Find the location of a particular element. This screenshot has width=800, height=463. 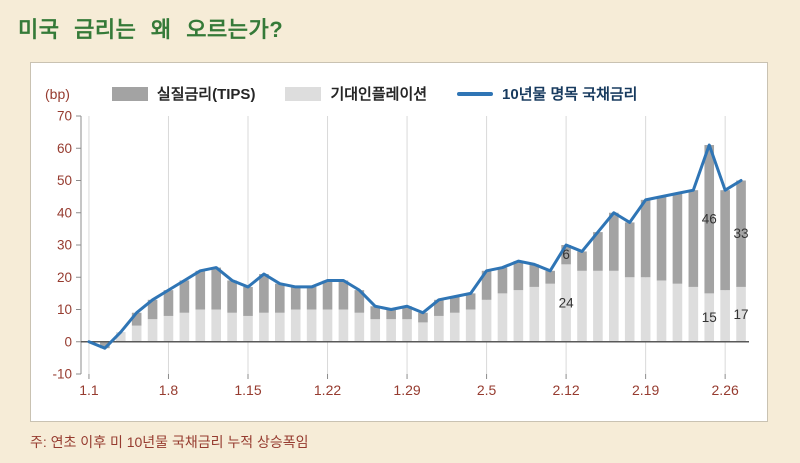

svg-text: 2.19 is located at coordinates (645, 390).